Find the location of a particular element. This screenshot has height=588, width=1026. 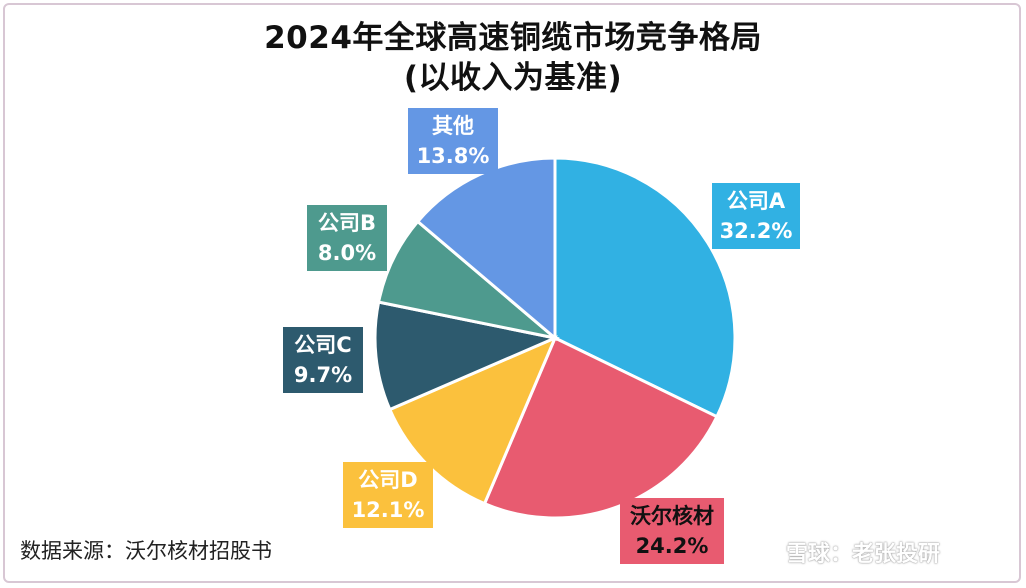

slice-wol is located at coordinates (600, 427).